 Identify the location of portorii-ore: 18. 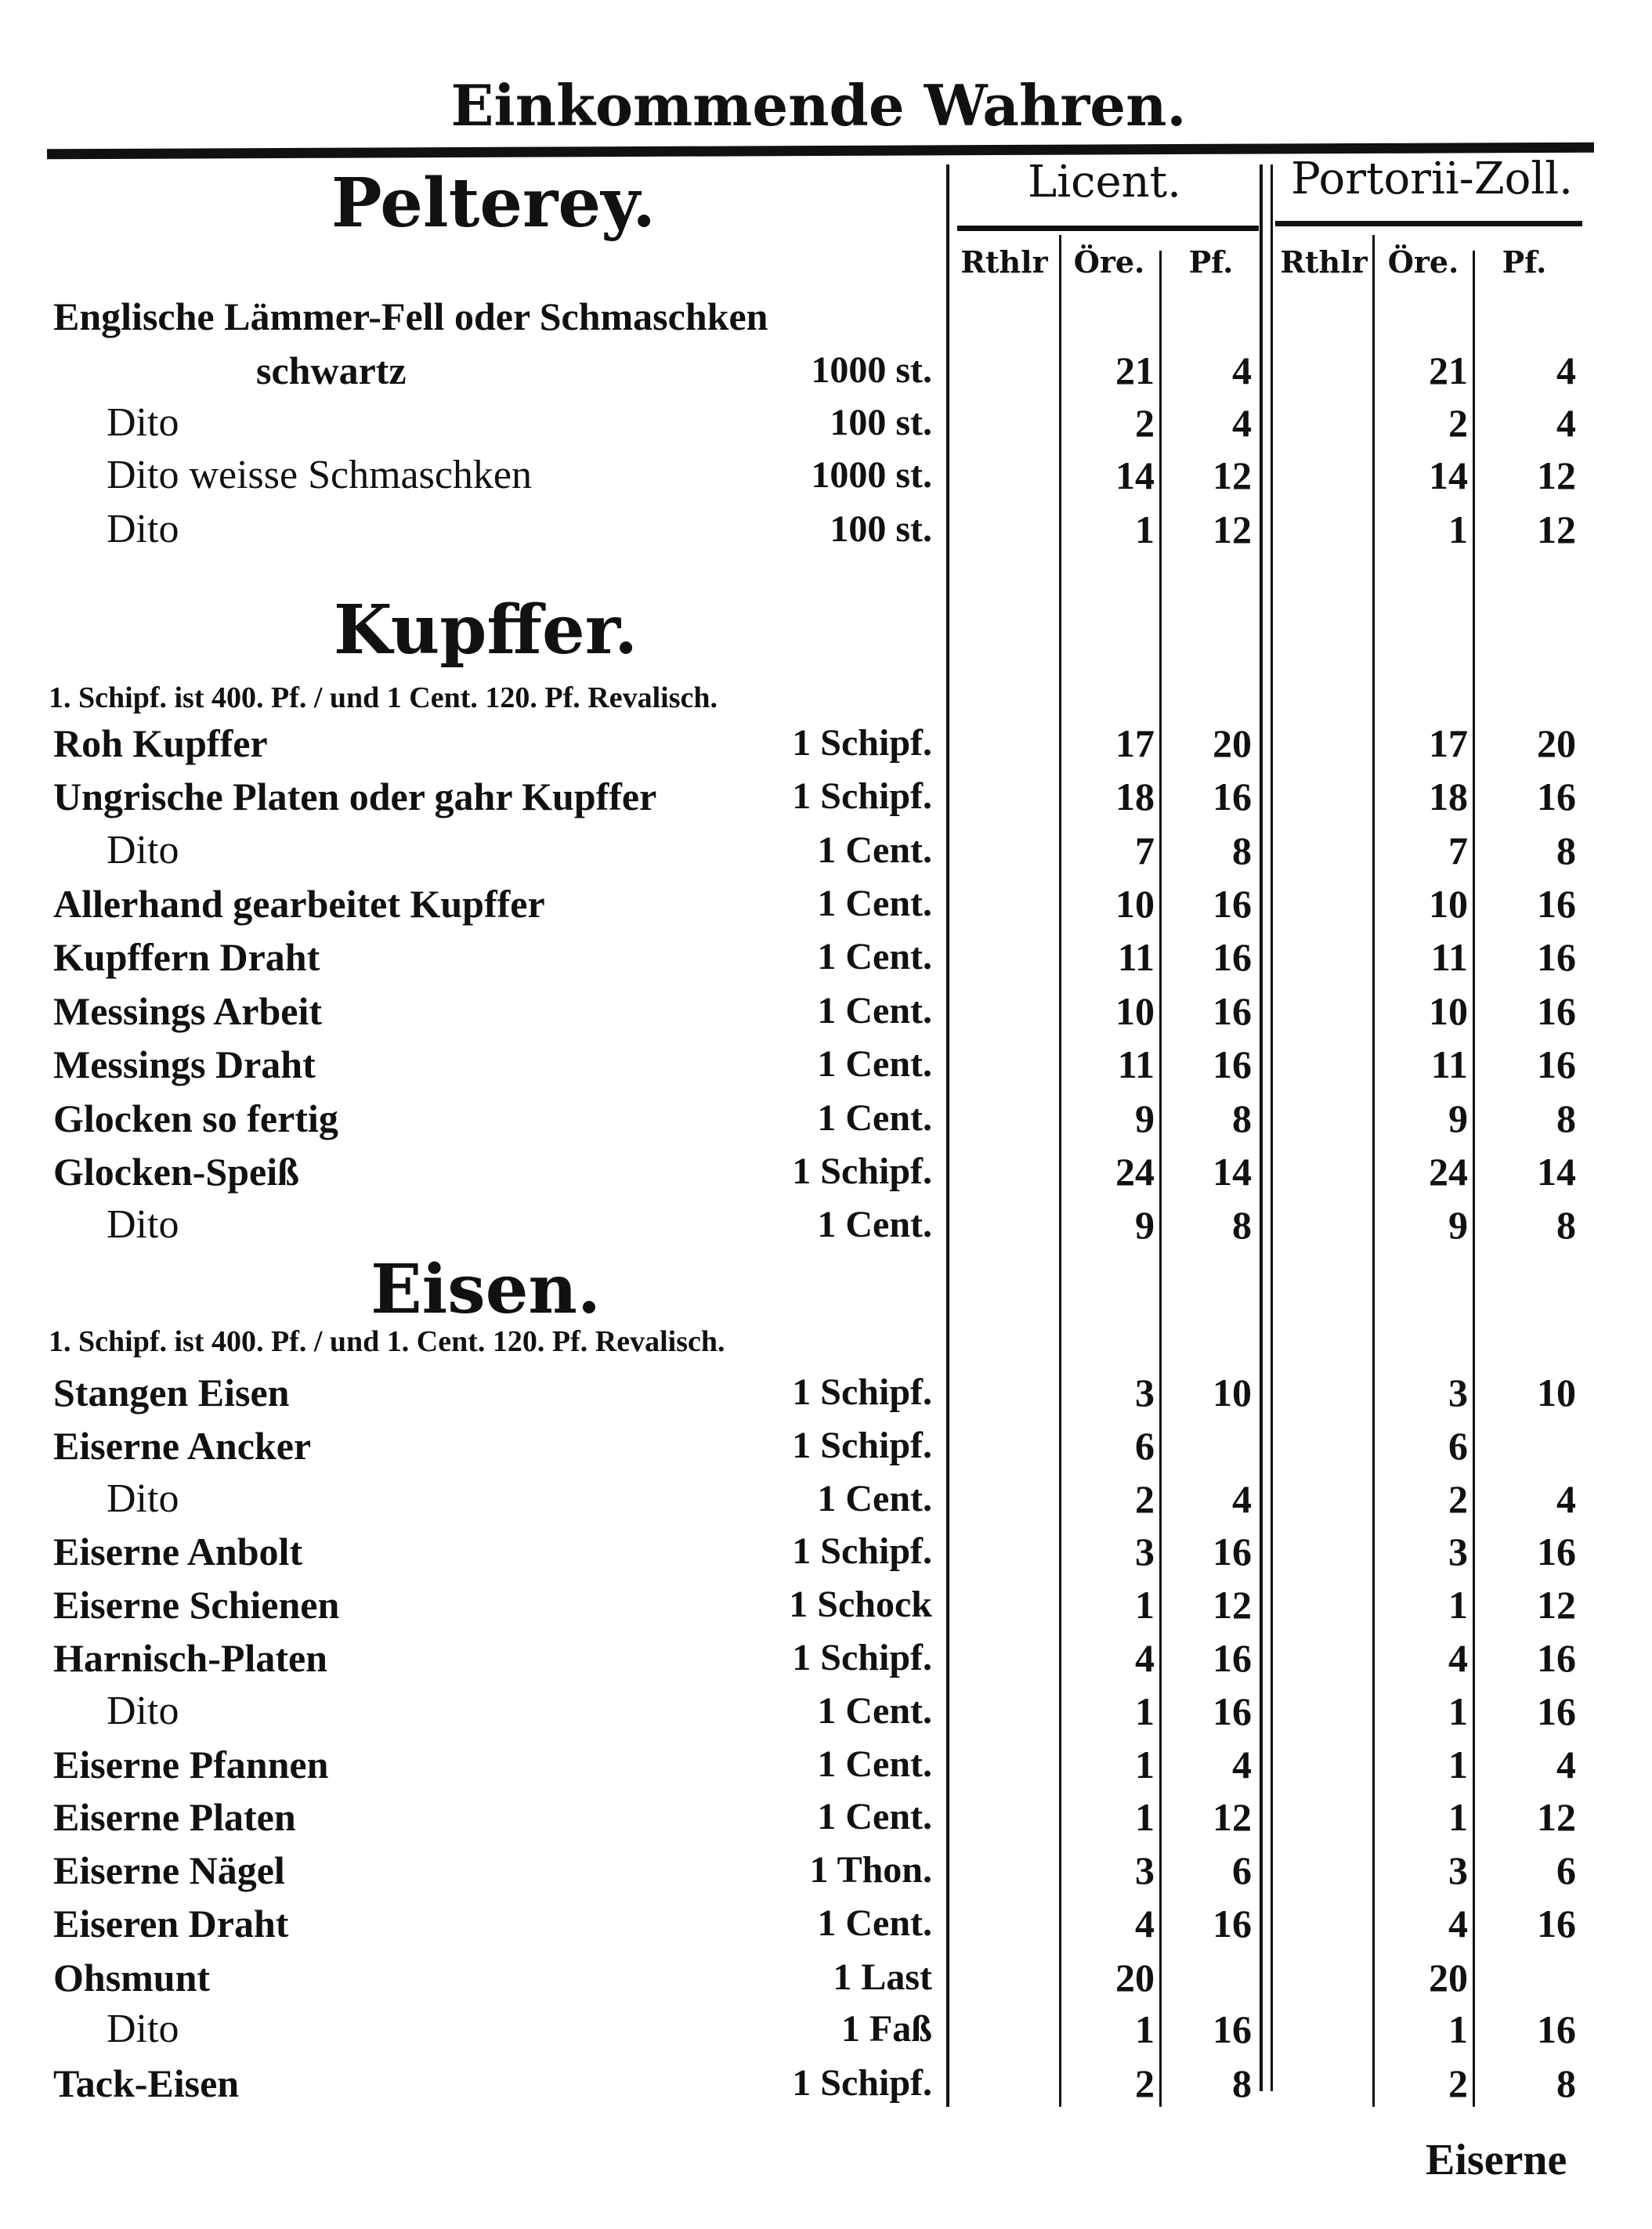
(1449, 796).